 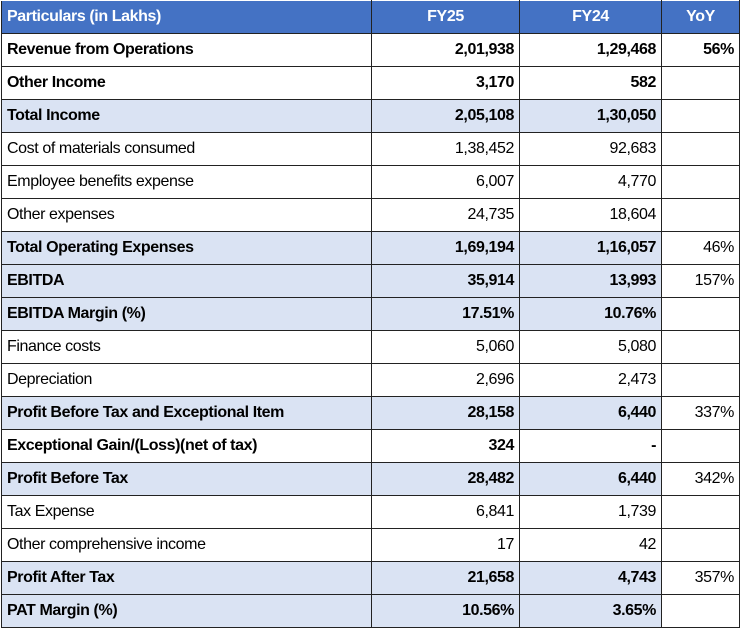 I want to click on row-label: Total Income, so click(x=186, y=116).